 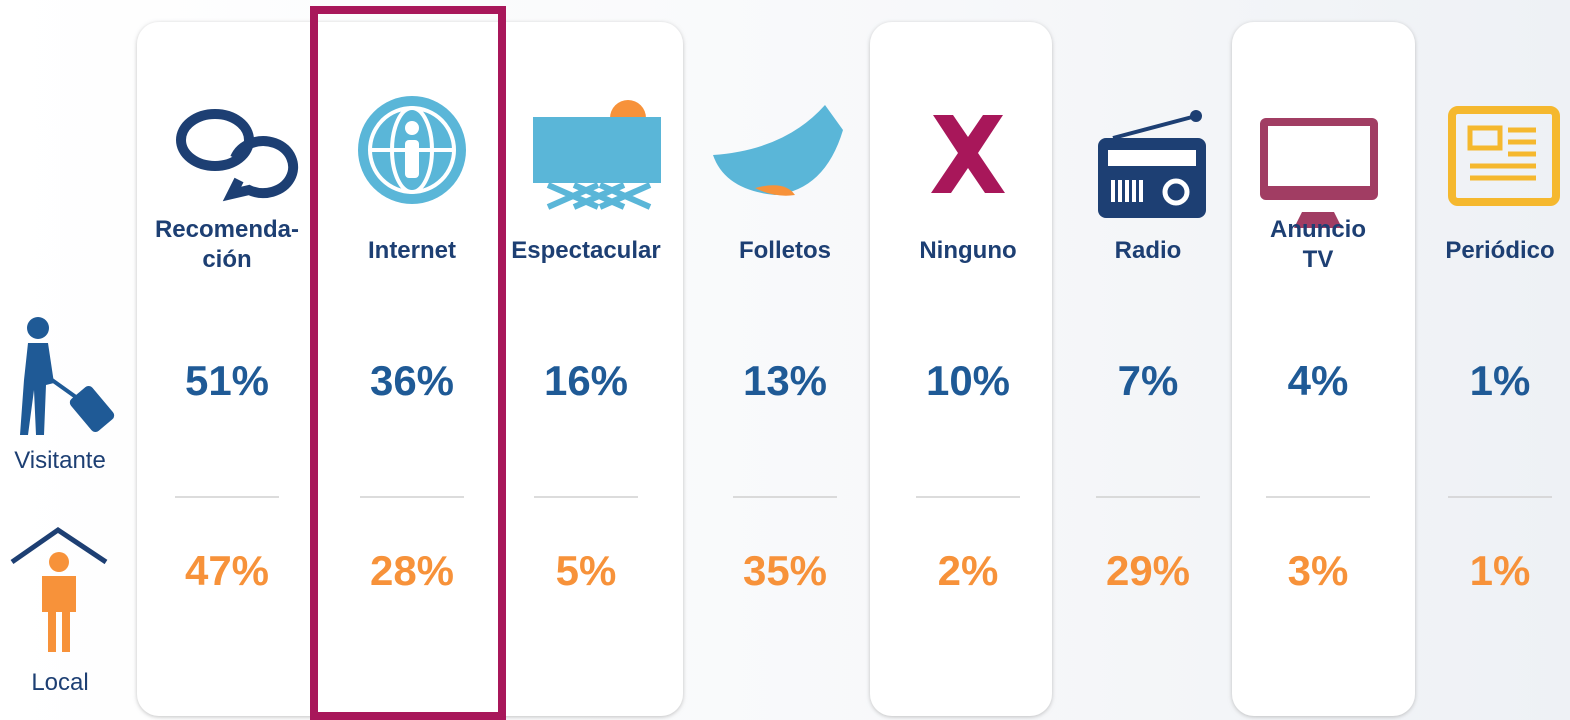 What do you see at coordinates (226, 259) in the screenshot?
I see `column-name: ción` at bounding box center [226, 259].